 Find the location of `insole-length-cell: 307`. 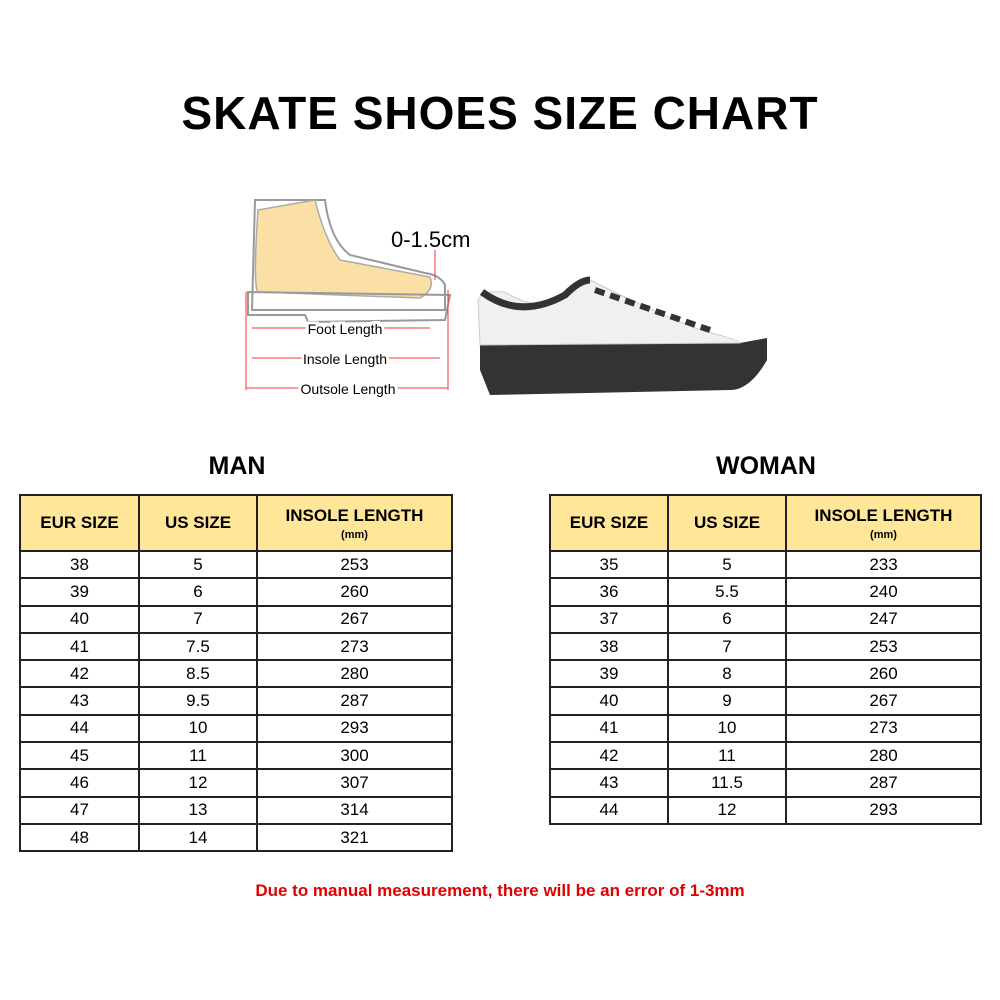

insole-length-cell: 307 is located at coordinates (354, 783).